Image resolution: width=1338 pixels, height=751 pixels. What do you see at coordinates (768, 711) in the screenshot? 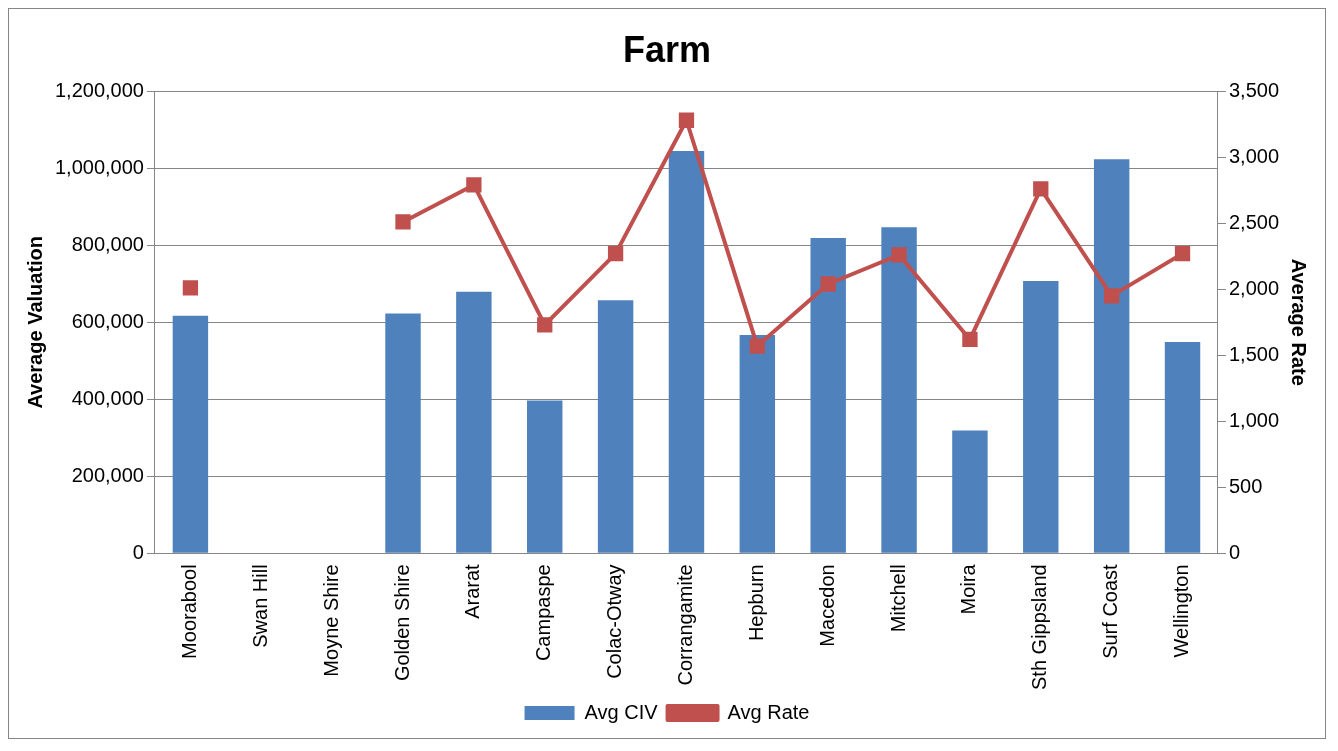
I see `legend-label: Avg Rate` at bounding box center [768, 711].